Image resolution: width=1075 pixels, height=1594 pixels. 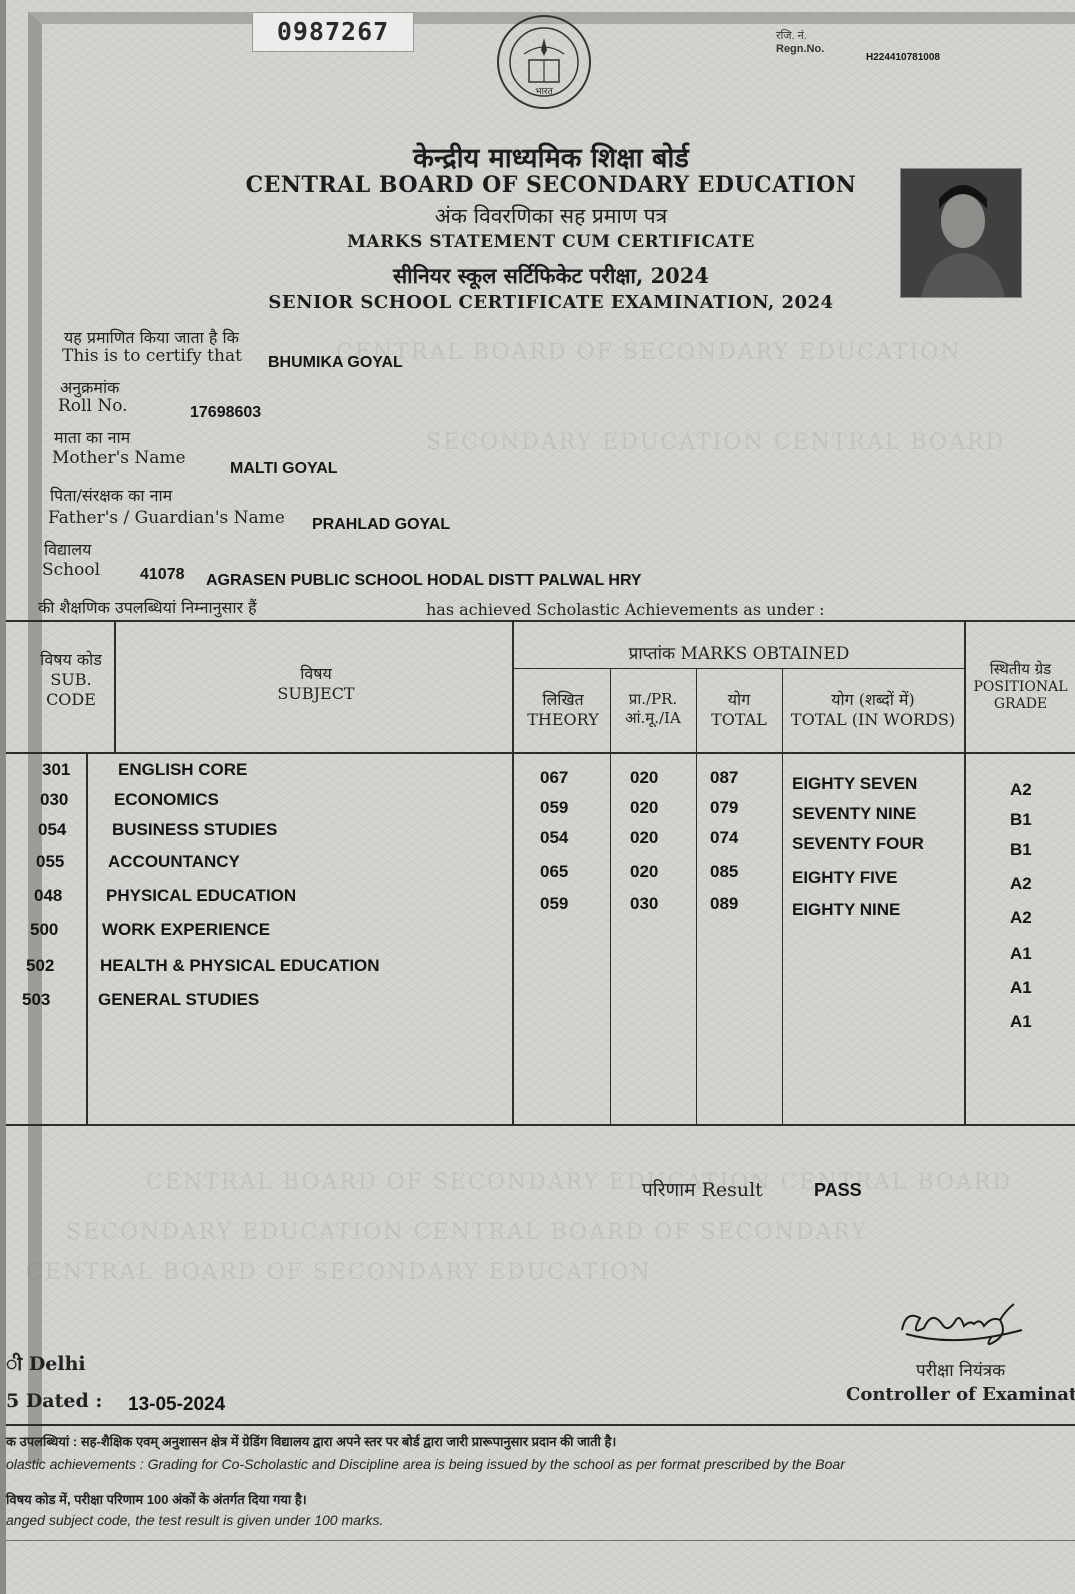 I want to click on subject-name: BUSINESS STUDIES, so click(x=195, y=829).